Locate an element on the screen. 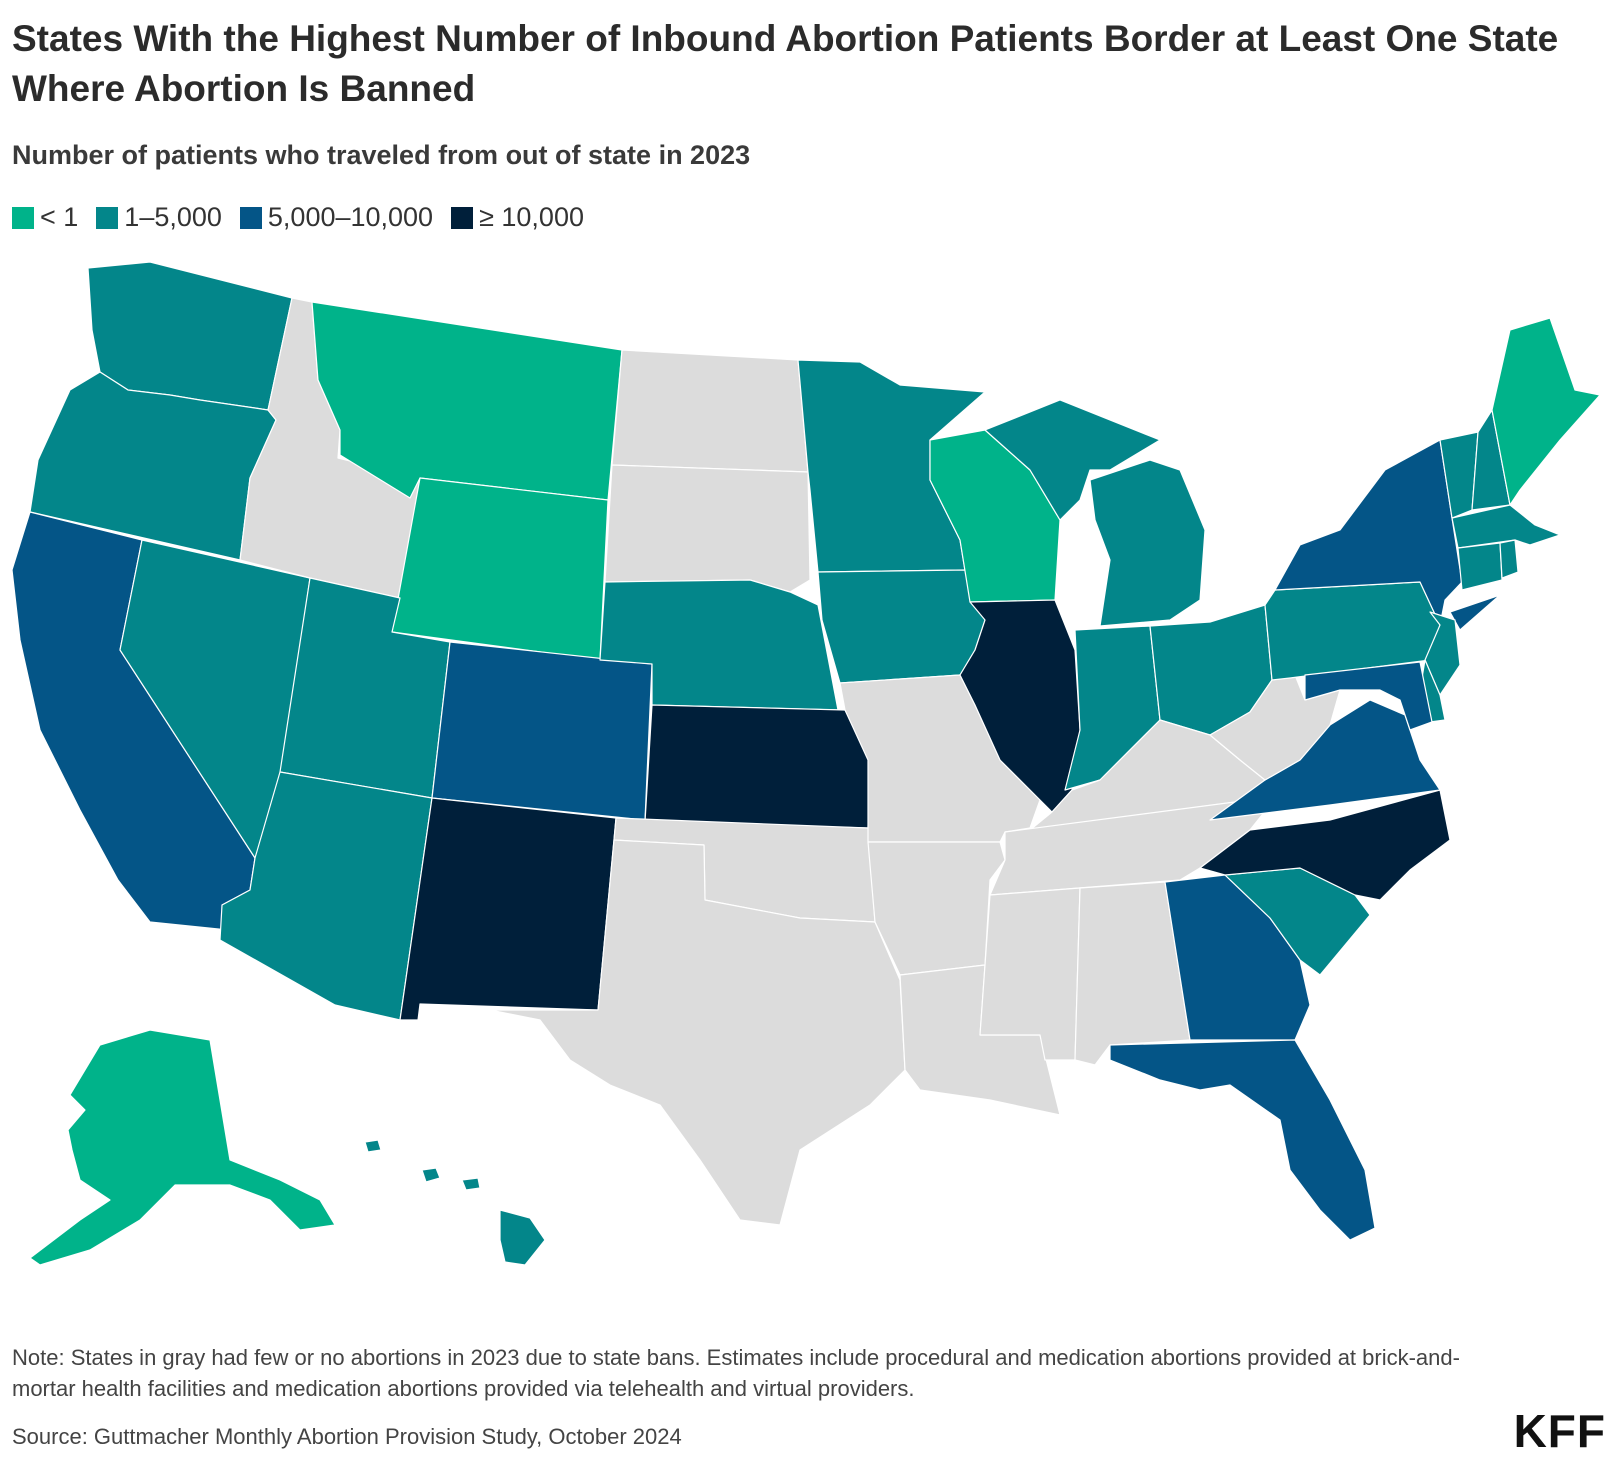 This screenshot has width=1620, height=1458. state-RI is located at coordinates (1509, 559).